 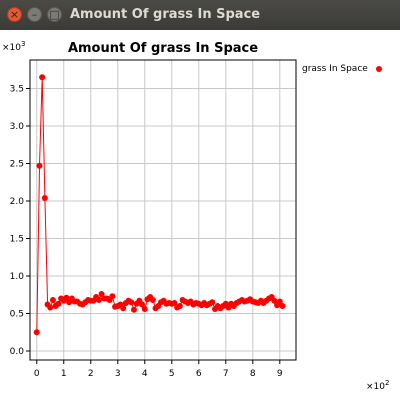 I want to click on x-tick-label: 4, so click(x=145, y=374).